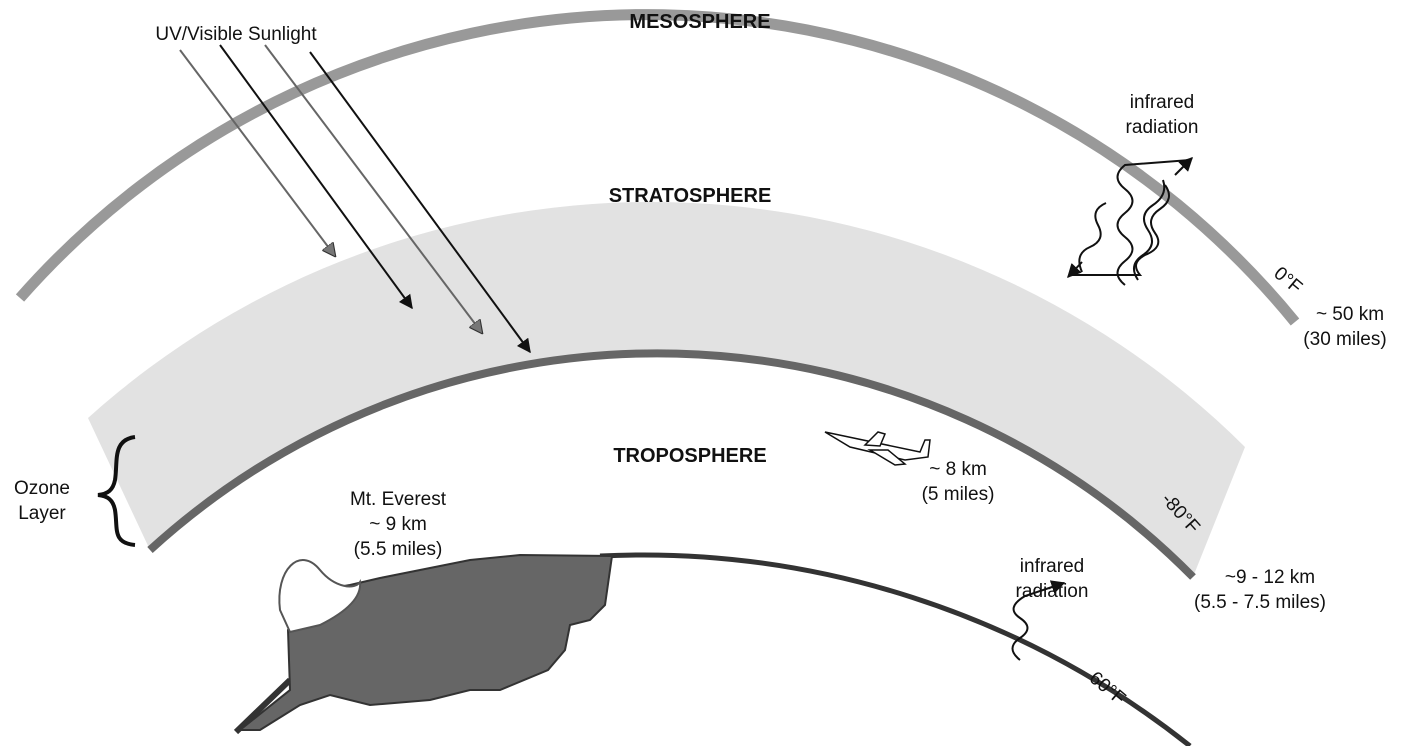  Describe the element at coordinates (42, 513) in the screenshot. I see `ozone-label: Layer` at that location.